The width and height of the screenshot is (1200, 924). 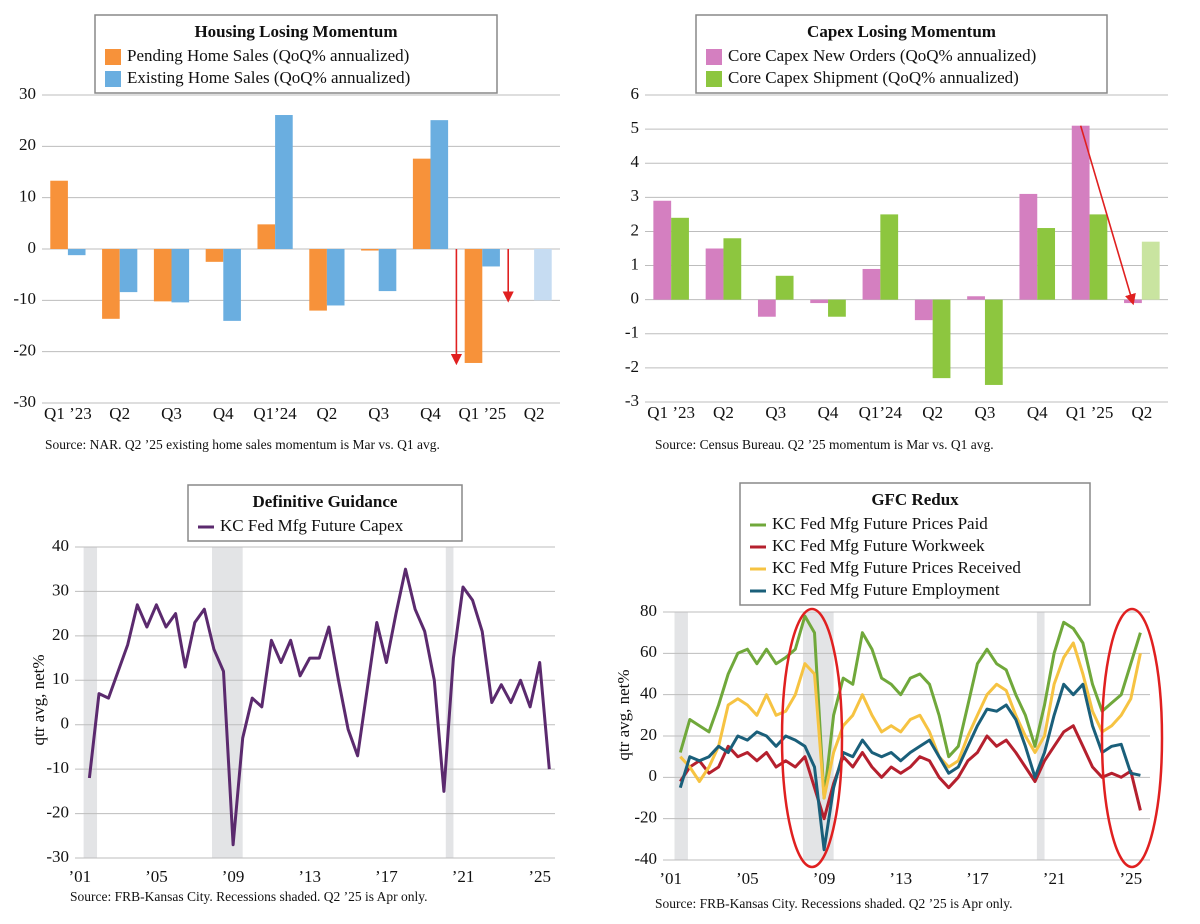 What do you see at coordinates (886, 589) in the screenshot?
I see `legend-label: KC Fed Mfg Future Employment` at bounding box center [886, 589].